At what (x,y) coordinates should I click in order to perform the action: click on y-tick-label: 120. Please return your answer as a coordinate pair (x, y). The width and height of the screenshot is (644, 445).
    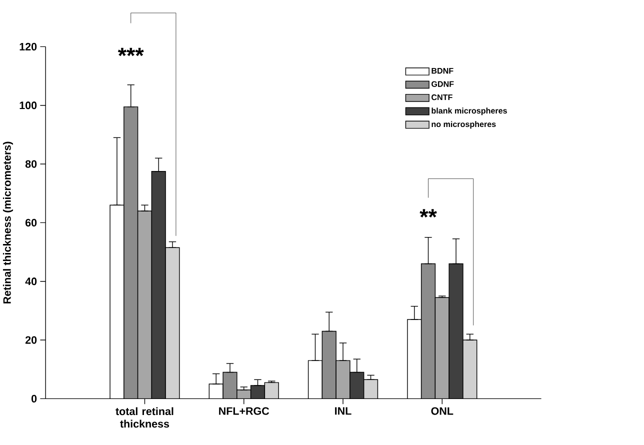
    Looking at the image, I should click on (28, 46).